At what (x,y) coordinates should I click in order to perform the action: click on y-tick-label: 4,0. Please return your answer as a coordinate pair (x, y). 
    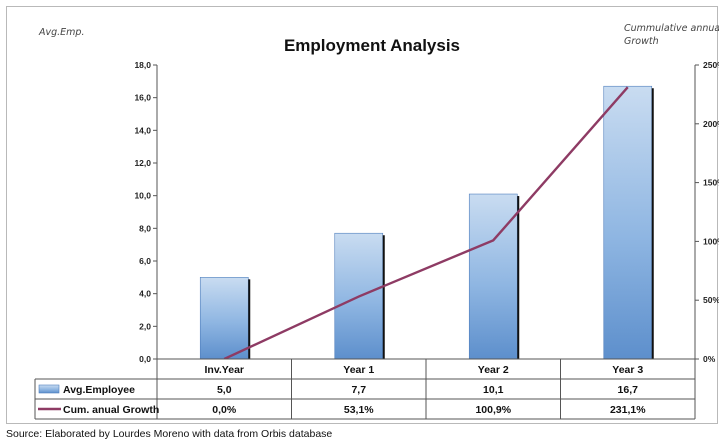
    Looking at the image, I should click on (145, 294).